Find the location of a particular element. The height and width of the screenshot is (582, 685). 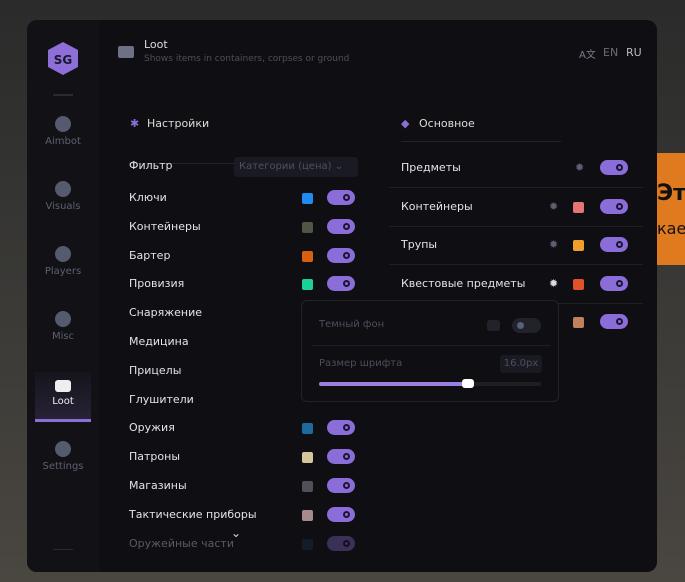

sidebar-item-aimbot: Aimbot is located at coordinates (63, 137).